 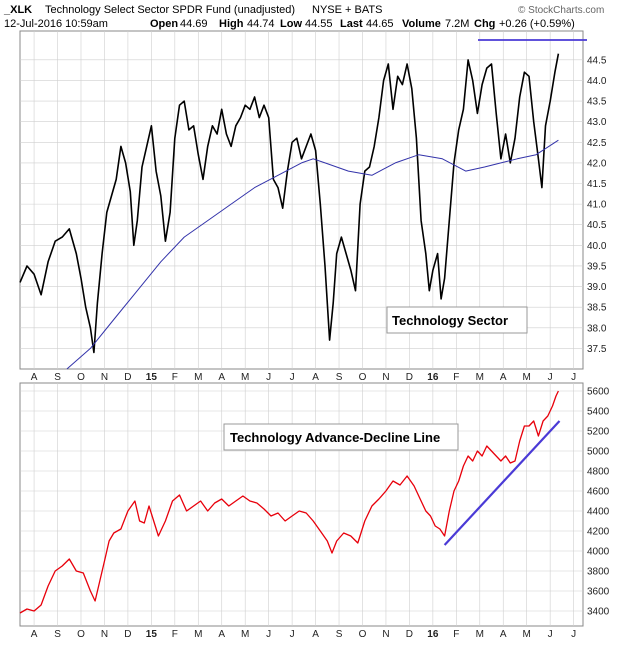 I want to click on low-value: 44.55, so click(x=319, y=24).